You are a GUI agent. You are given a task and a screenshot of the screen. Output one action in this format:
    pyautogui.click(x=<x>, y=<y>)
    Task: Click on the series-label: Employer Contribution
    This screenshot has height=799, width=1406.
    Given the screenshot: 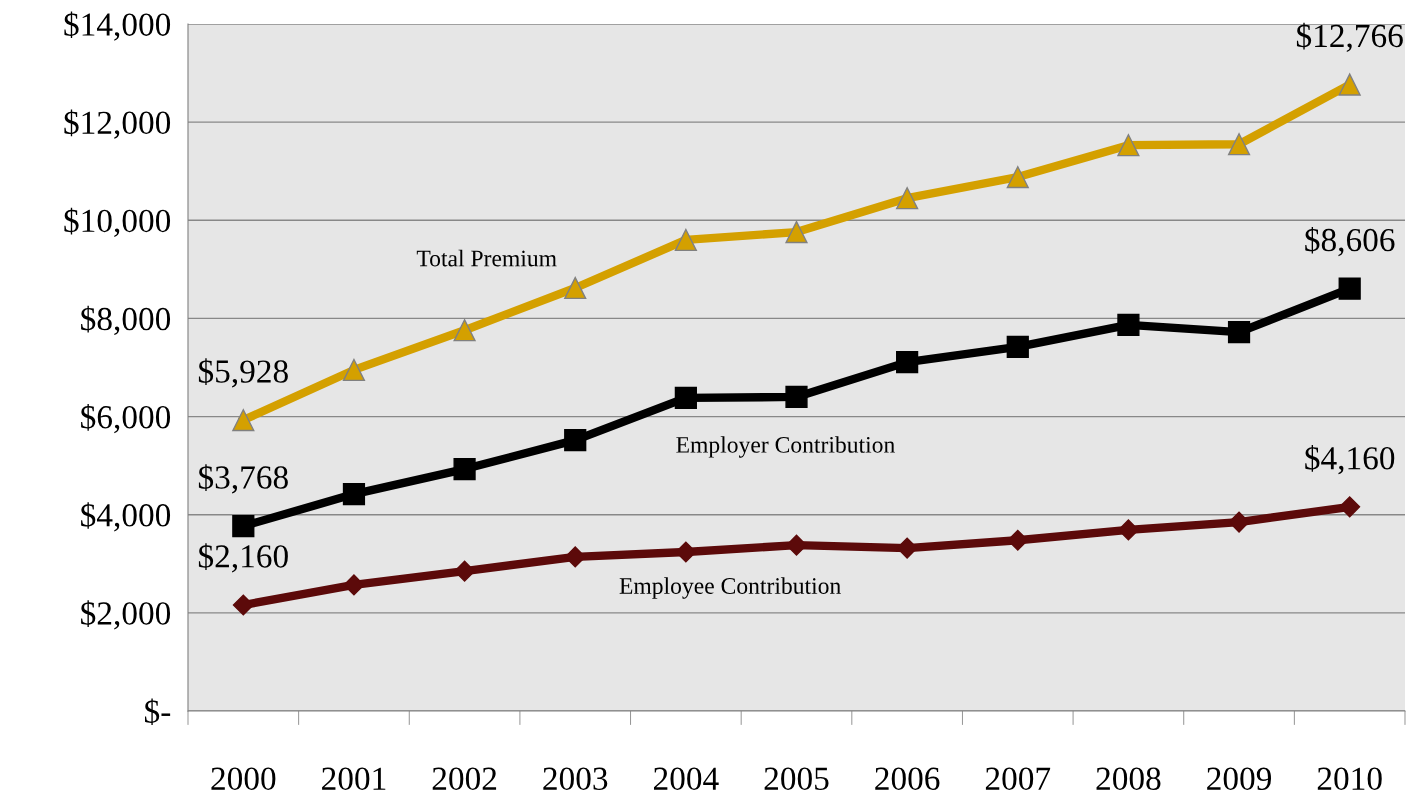 What is the action you would take?
    pyautogui.click(x=785, y=447)
    